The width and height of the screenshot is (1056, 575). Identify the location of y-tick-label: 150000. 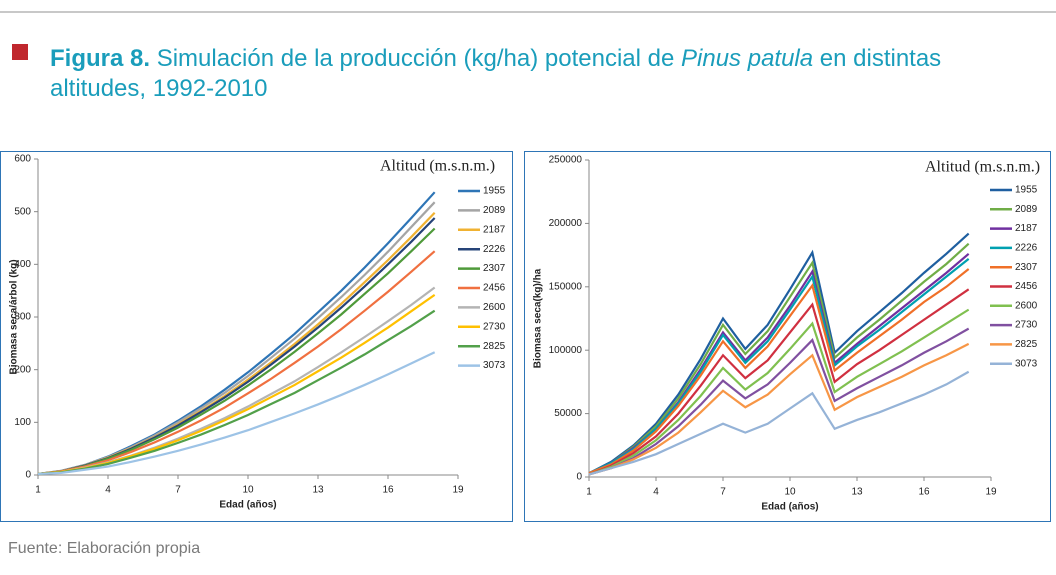
(566, 286).